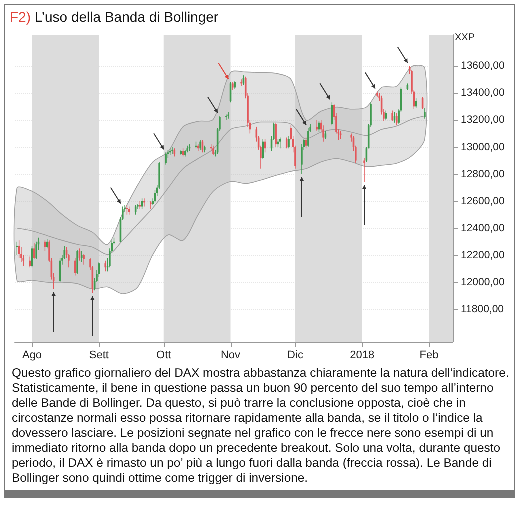 The image size is (521, 510). Describe the element at coordinates (465, 38) in the screenshot. I see `y-axis-title: XXP` at that location.